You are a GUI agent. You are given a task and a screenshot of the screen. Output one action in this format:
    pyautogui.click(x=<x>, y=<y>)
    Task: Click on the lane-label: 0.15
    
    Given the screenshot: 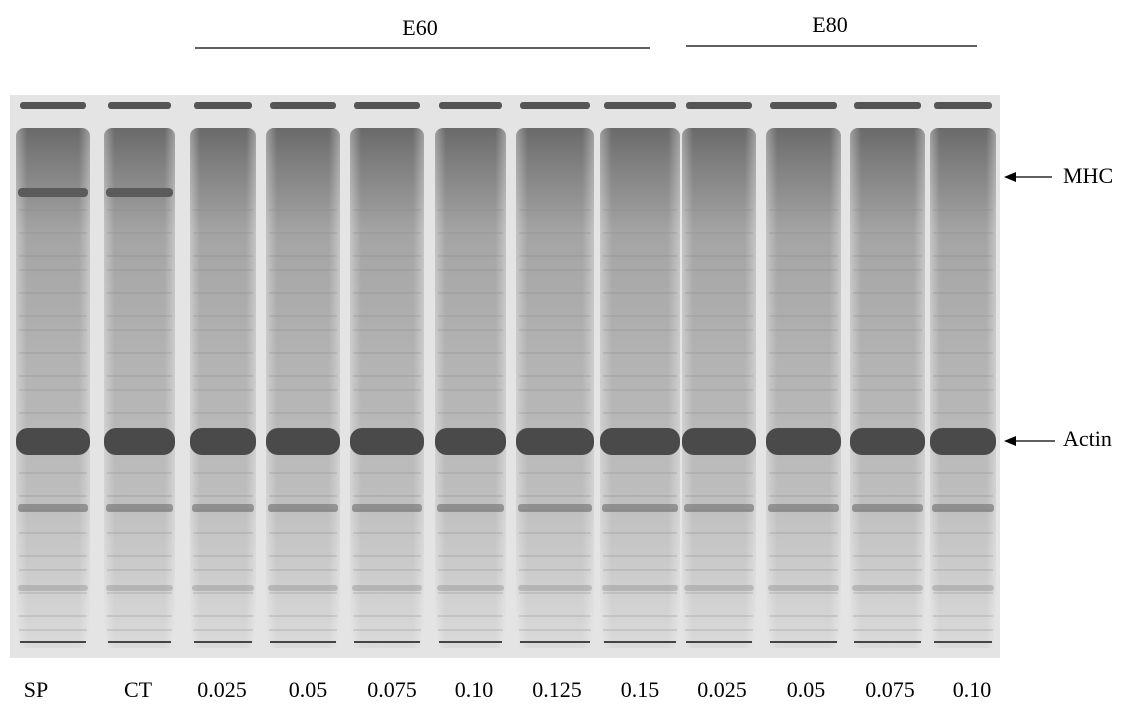 What is the action you would take?
    pyautogui.click(x=640, y=689)
    